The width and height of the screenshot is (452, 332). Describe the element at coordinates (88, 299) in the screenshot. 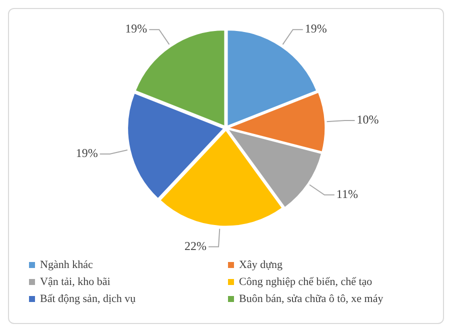

I see `legend-label: Bất động sản, dịch vụ` at that location.